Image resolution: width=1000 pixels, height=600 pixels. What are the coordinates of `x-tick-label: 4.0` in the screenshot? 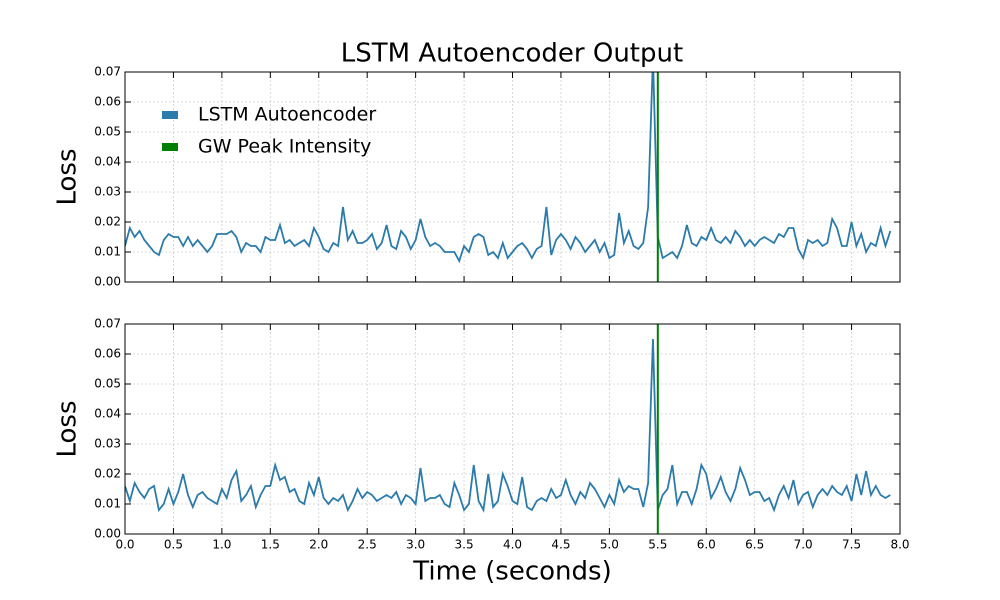 It's located at (512, 545).